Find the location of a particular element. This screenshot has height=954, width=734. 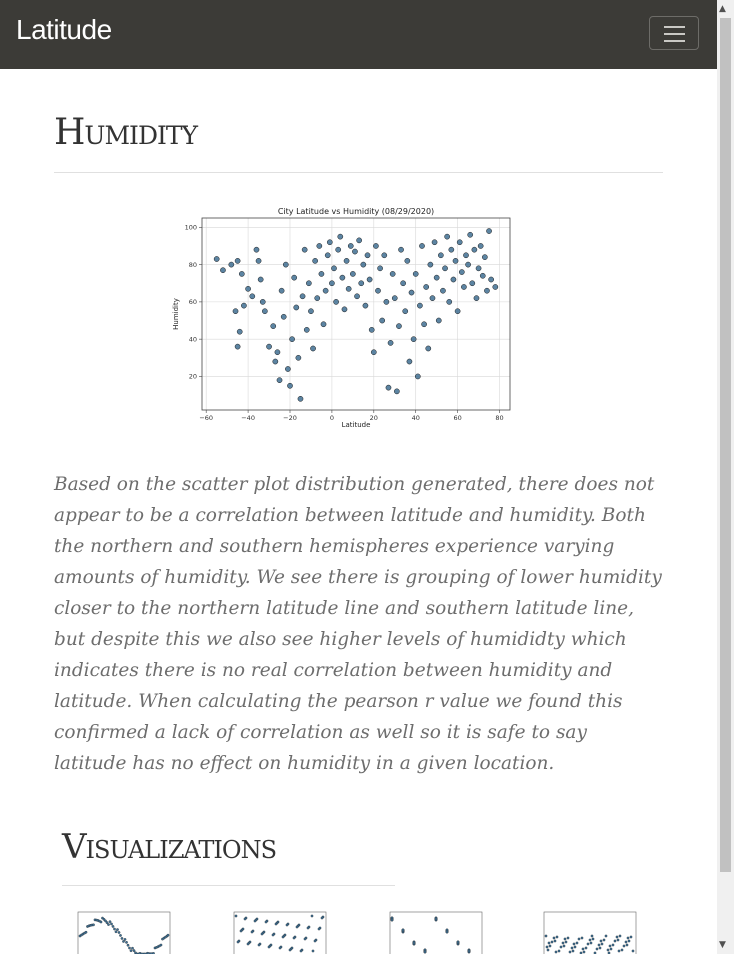

scrollbar-thumb is located at coordinates (725, 445).